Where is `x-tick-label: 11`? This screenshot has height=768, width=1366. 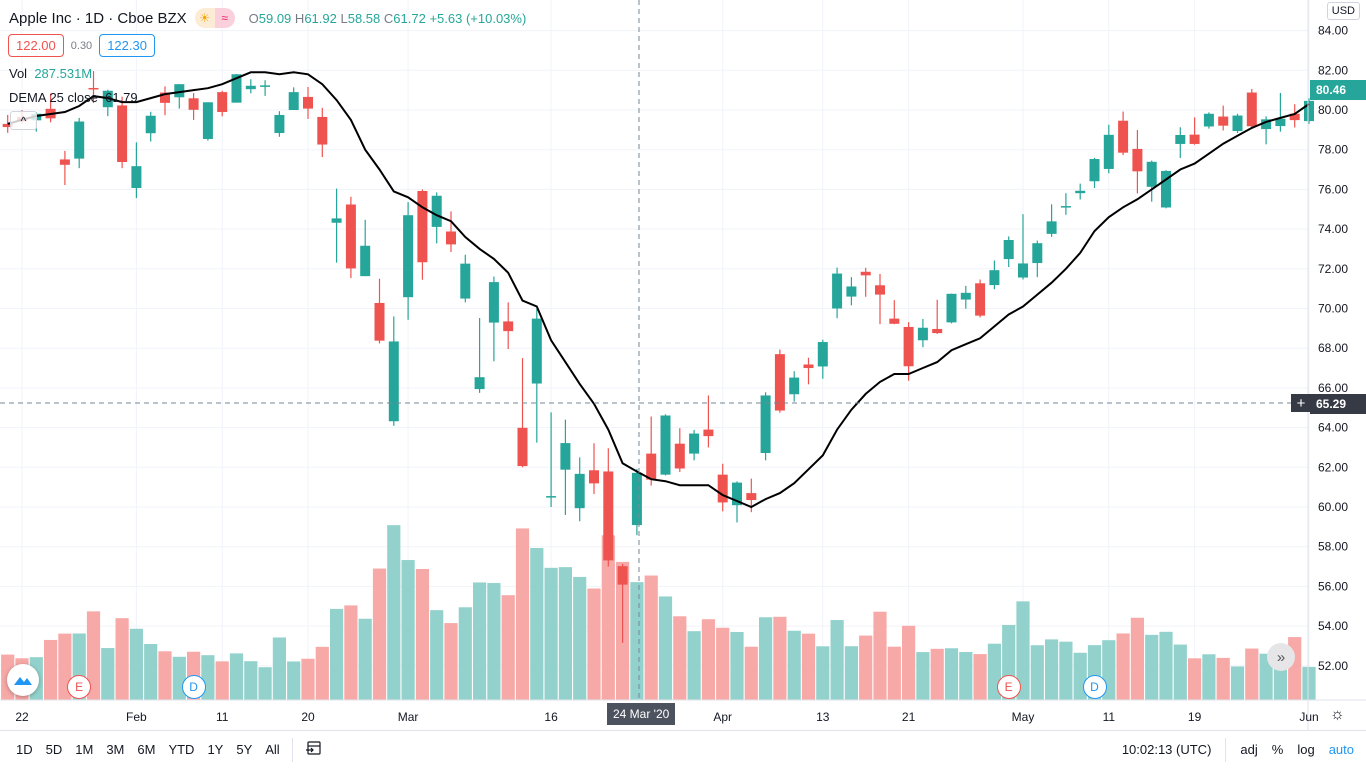
x-tick-label: 11 is located at coordinates (222, 717).